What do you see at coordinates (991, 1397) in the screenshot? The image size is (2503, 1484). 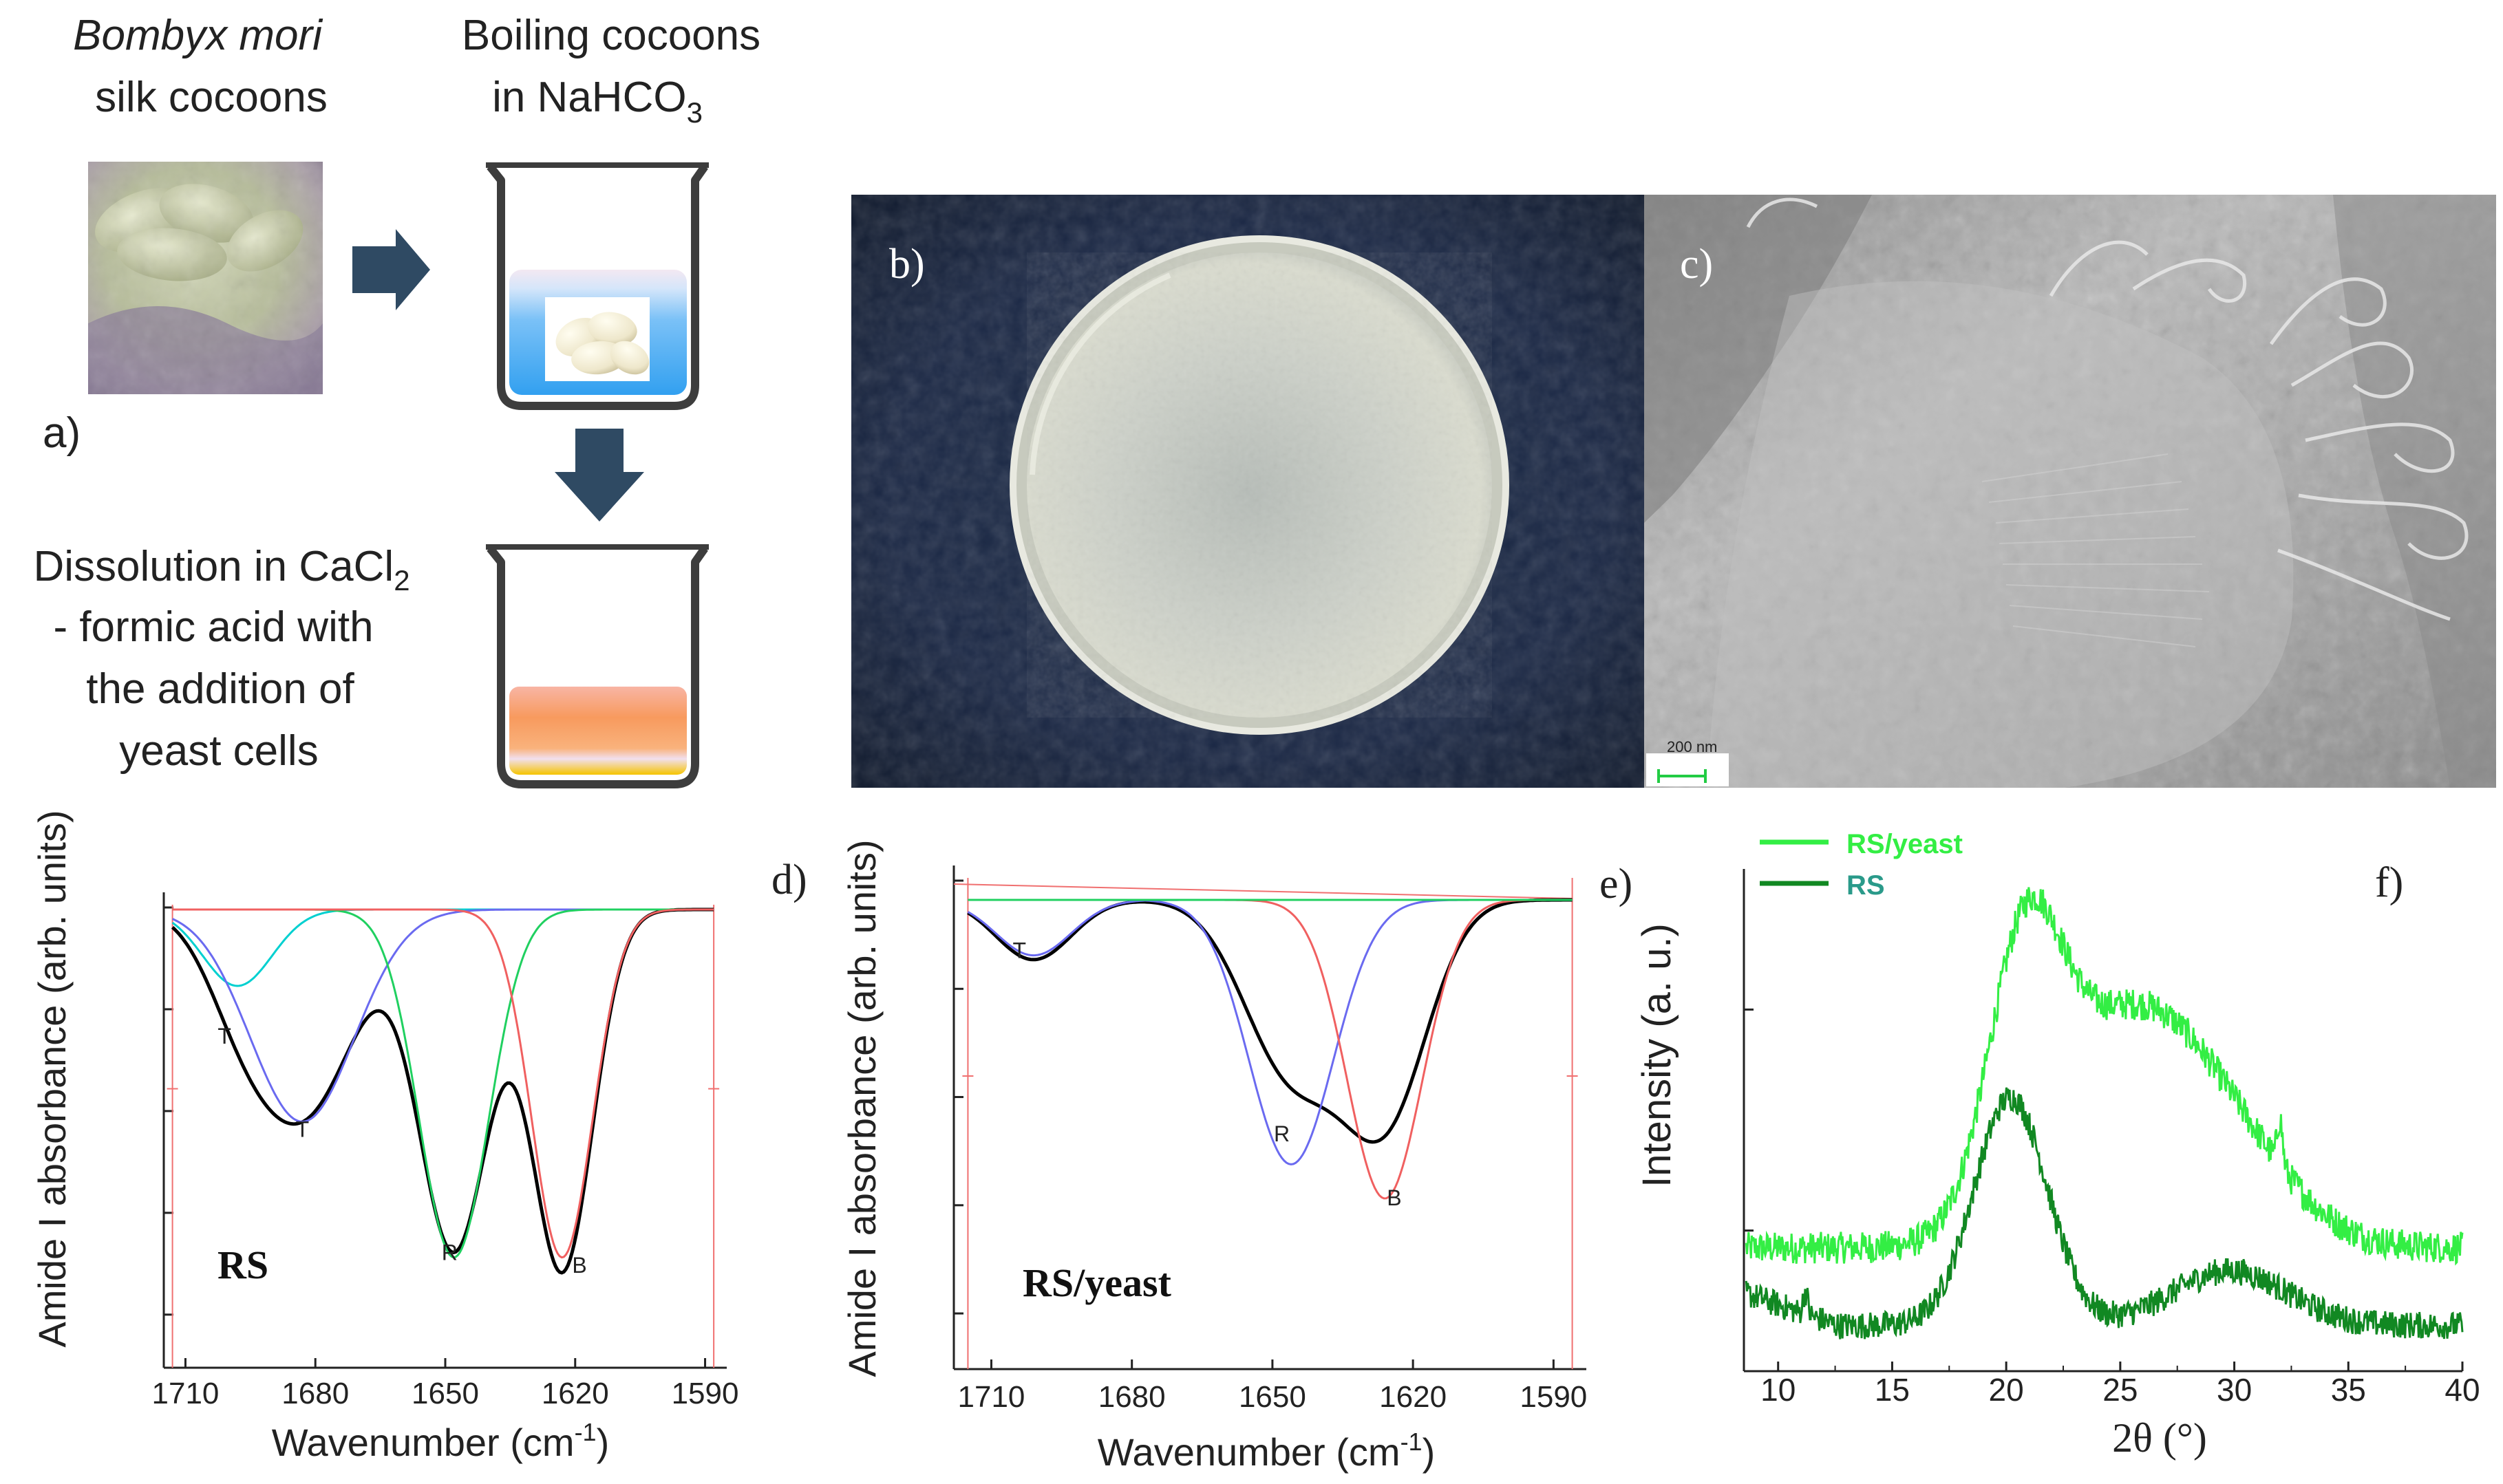 I see `chart-e-x-tick-label: 1710` at bounding box center [991, 1397].